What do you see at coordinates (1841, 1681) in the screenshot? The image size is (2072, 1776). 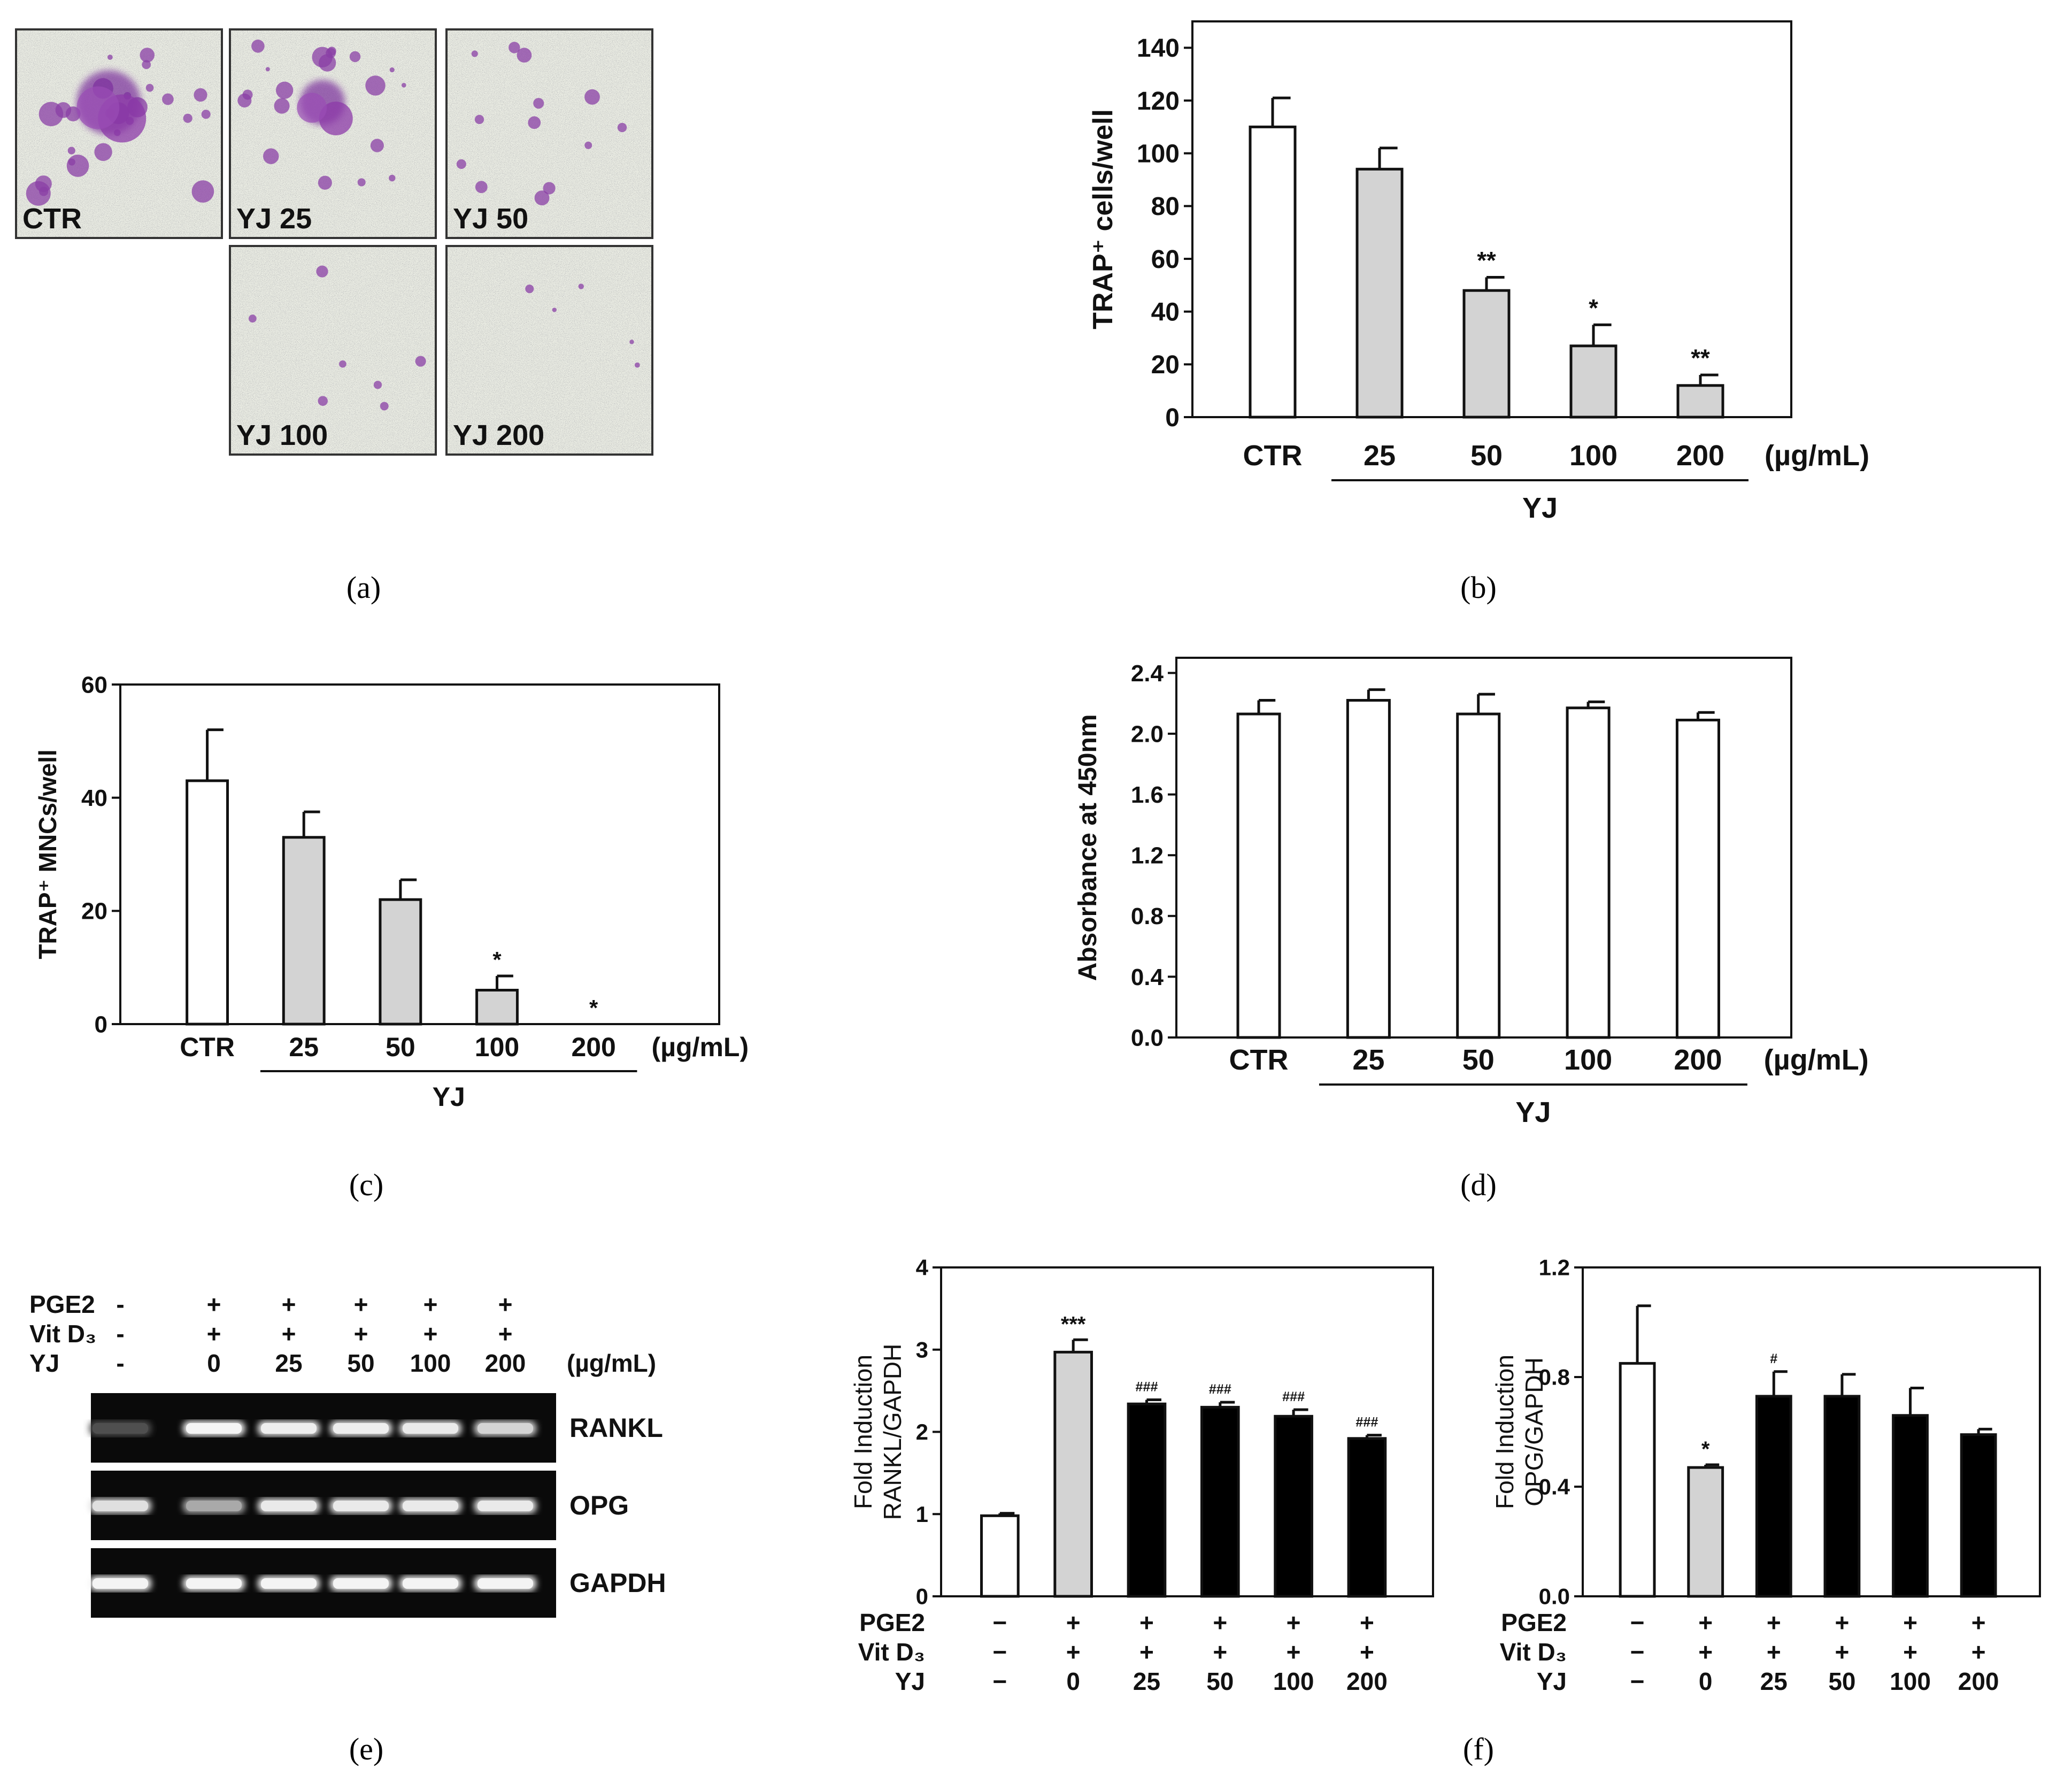 I see `treatment-cell: 50` at bounding box center [1841, 1681].